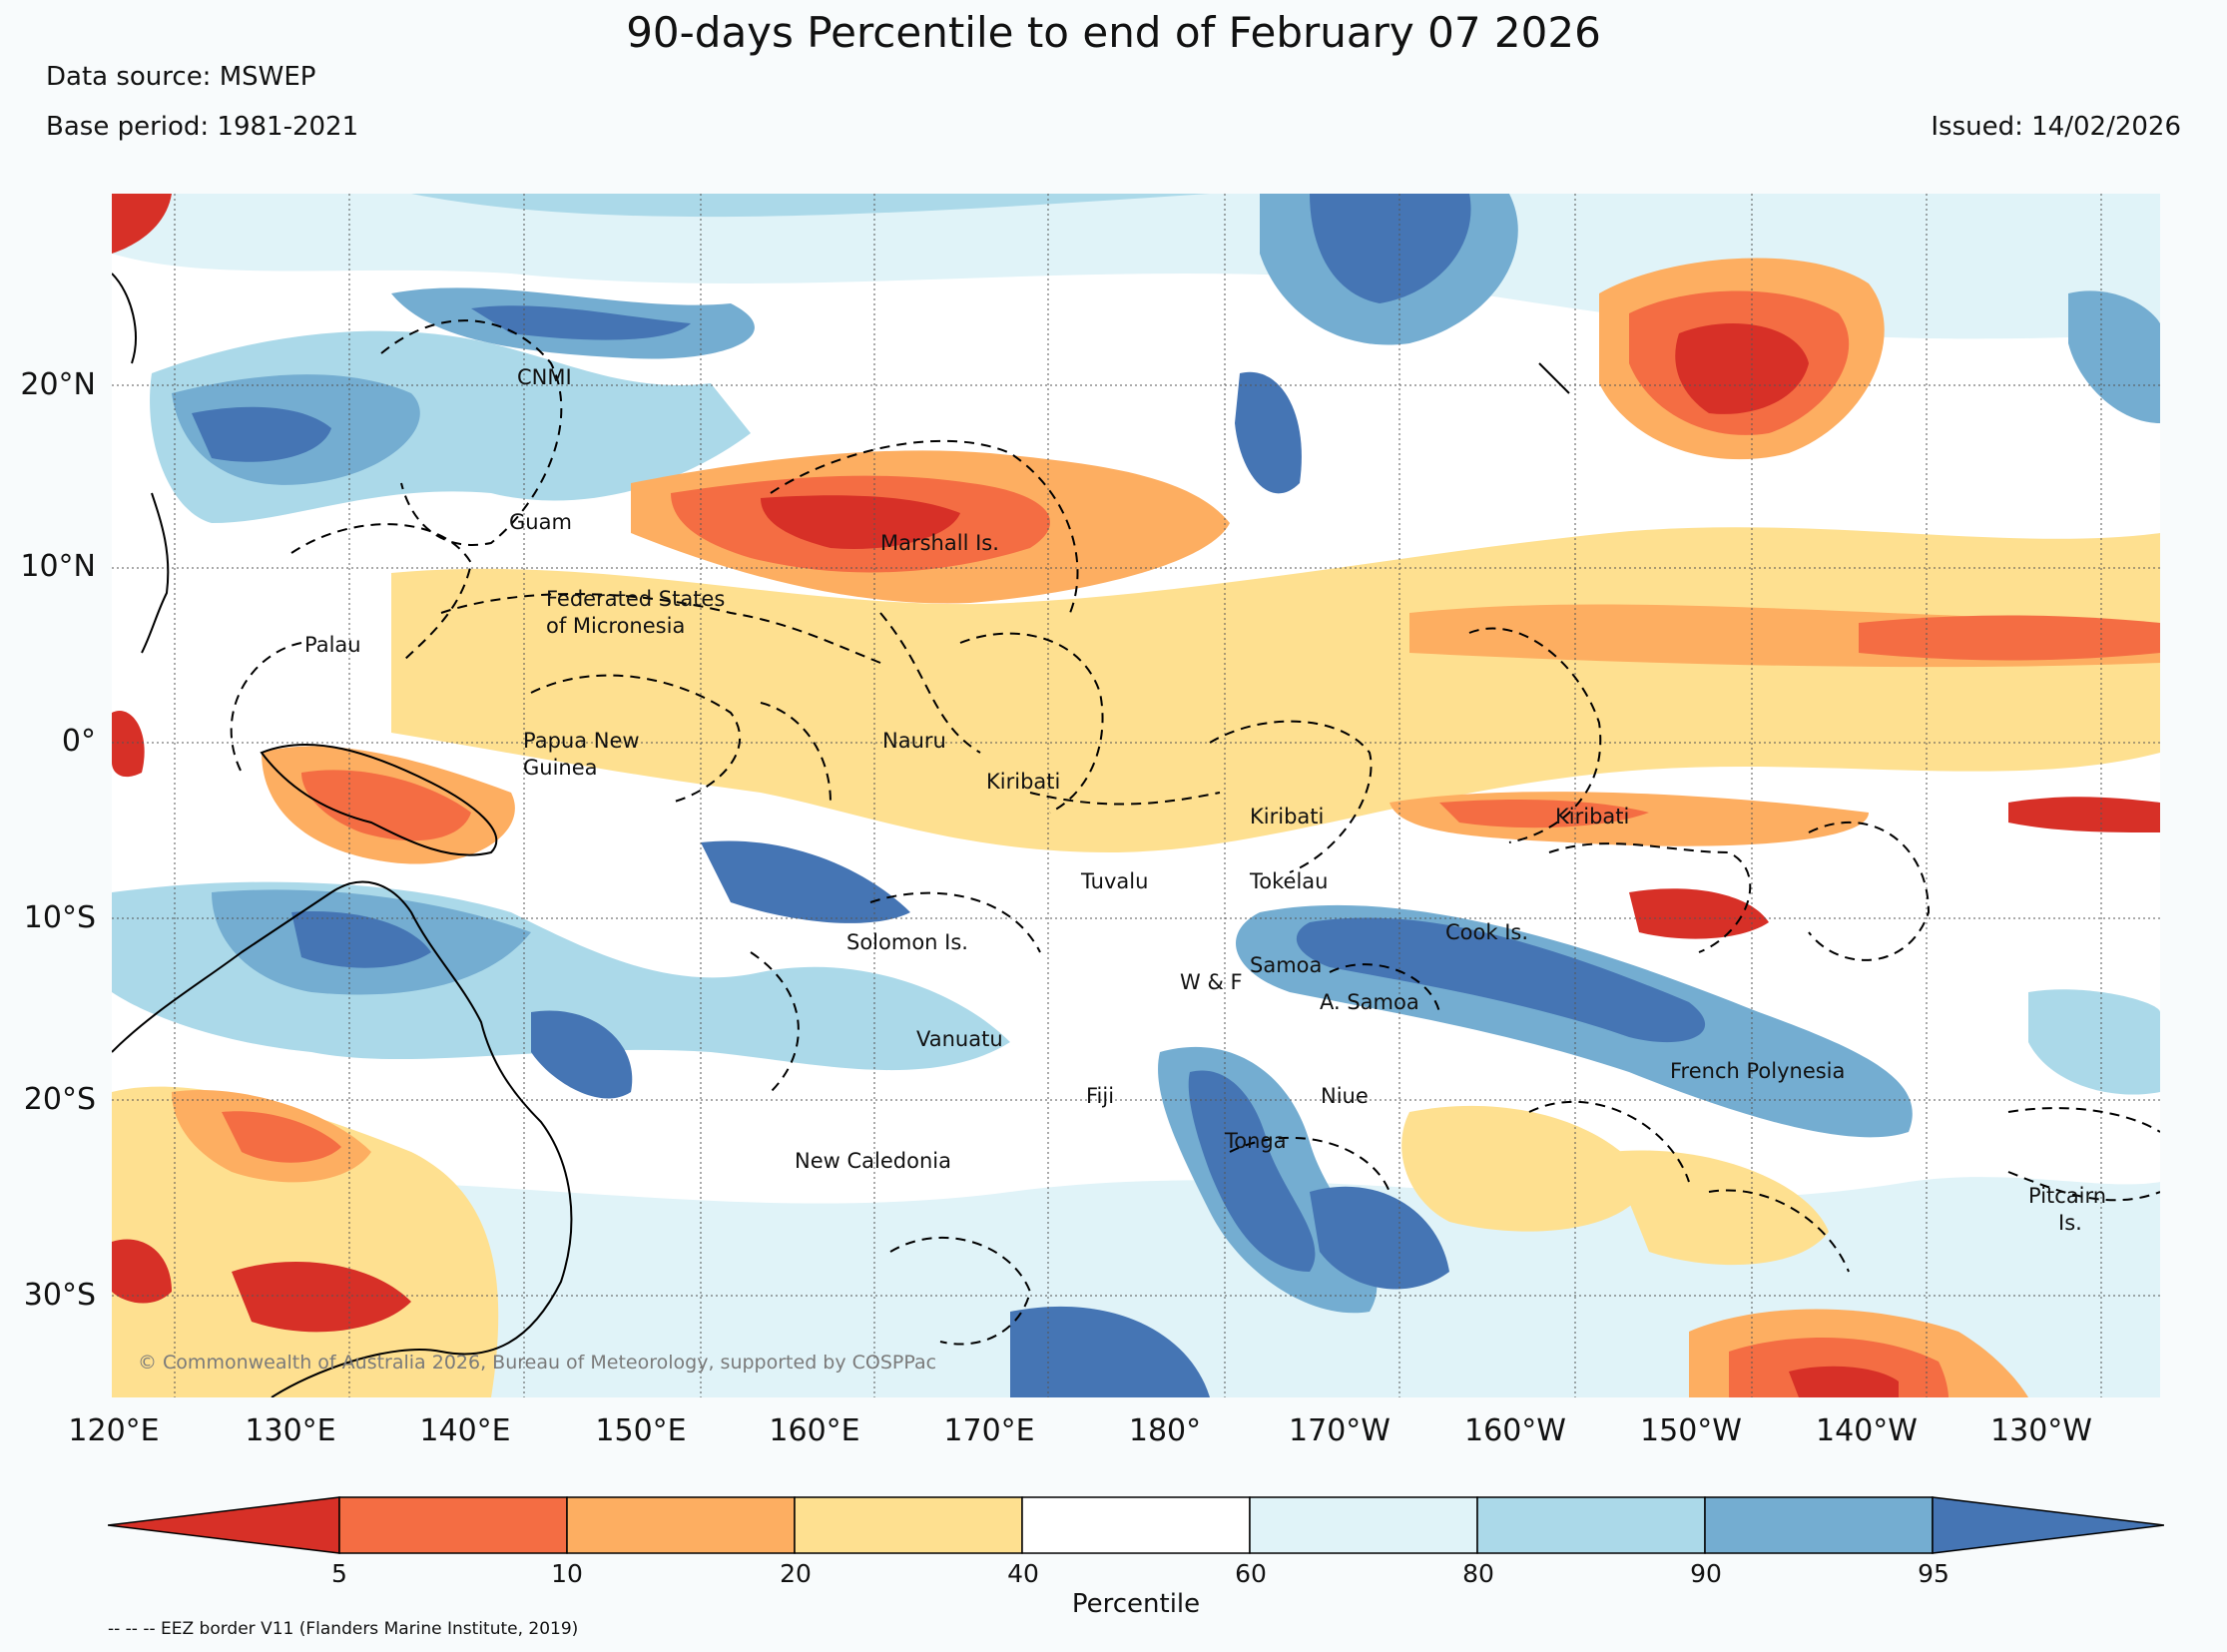 The height and width of the screenshot is (1652, 2227). What do you see at coordinates (1933, 1573) in the screenshot?
I see `colorbar-tick-95: 95` at bounding box center [1933, 1573].